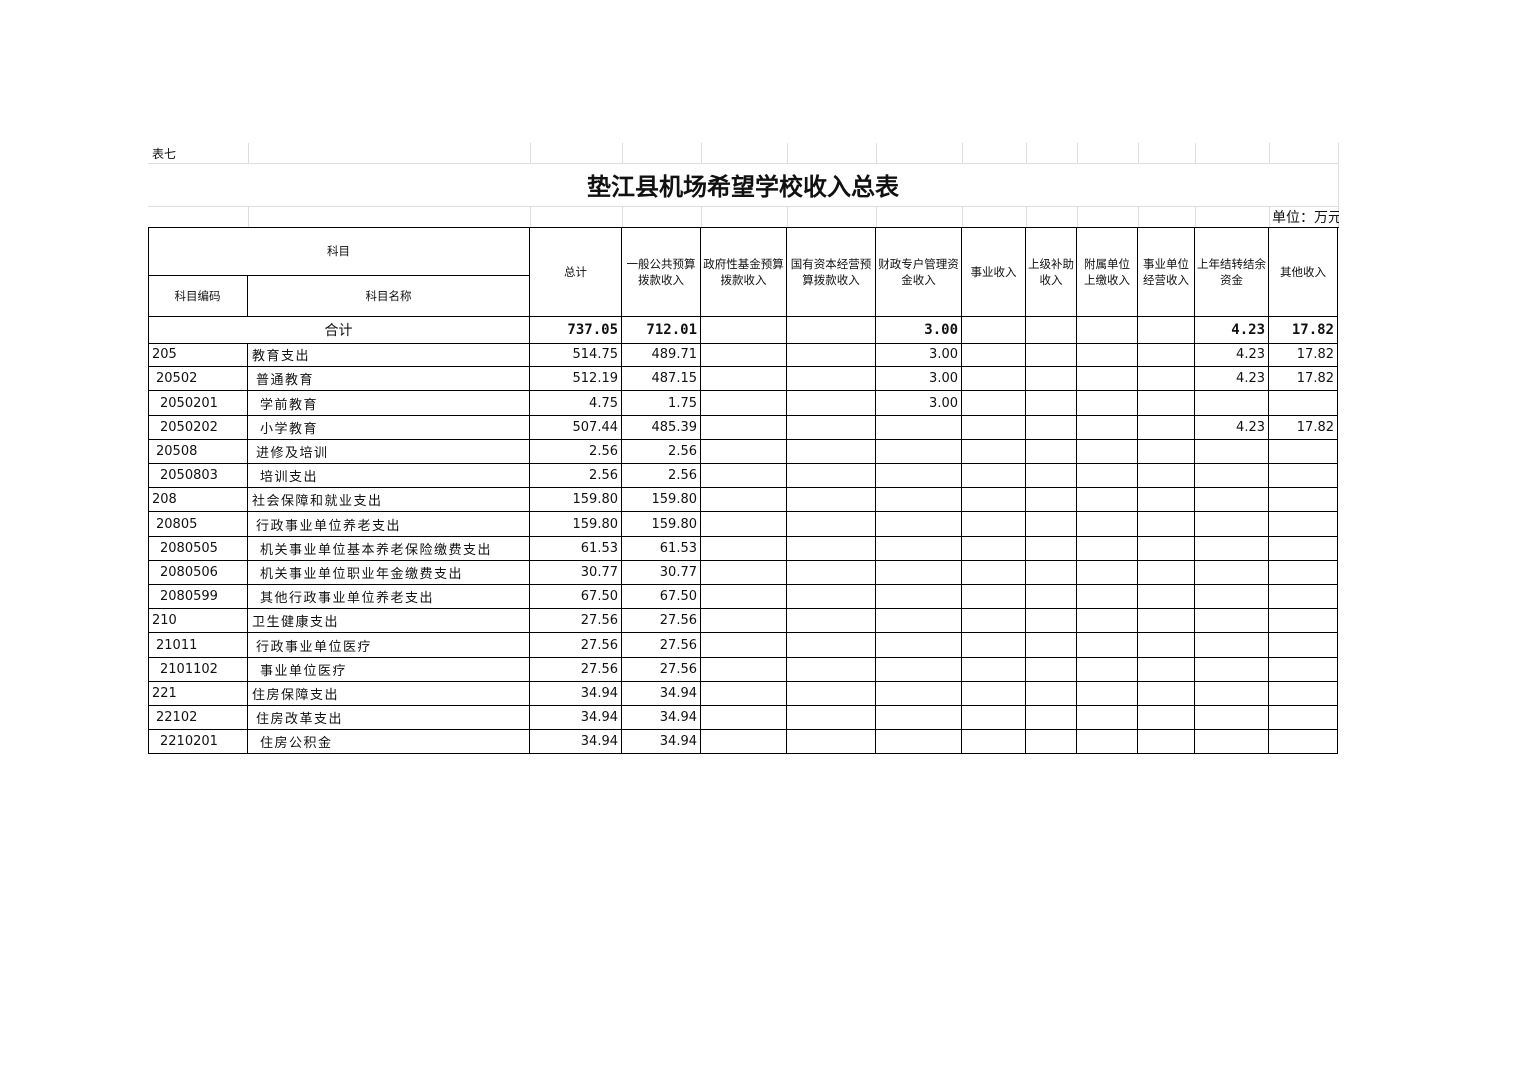  I want to click on code-cell: 20502, so click(198, 379).